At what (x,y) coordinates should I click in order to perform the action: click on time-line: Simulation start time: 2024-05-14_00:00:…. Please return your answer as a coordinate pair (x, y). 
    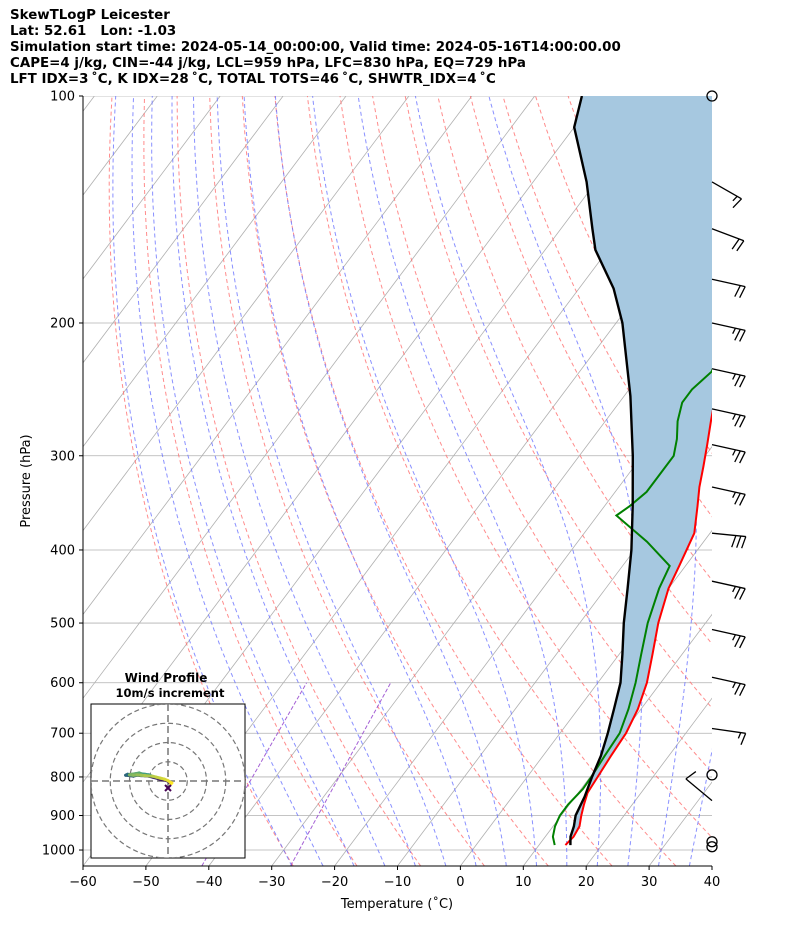
    Looking at the image, I should click on (315, 48).